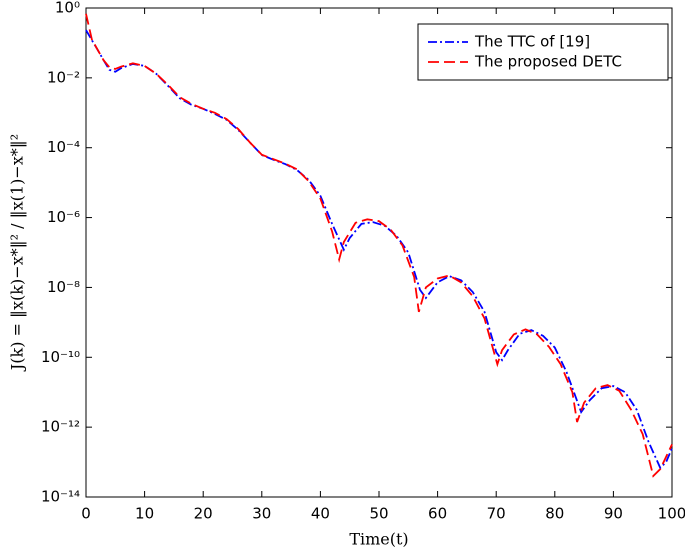 Image resolution: width=685 pixels, height=553 pixels. I want to click on x-tick-label: 30, so click(261, 514).